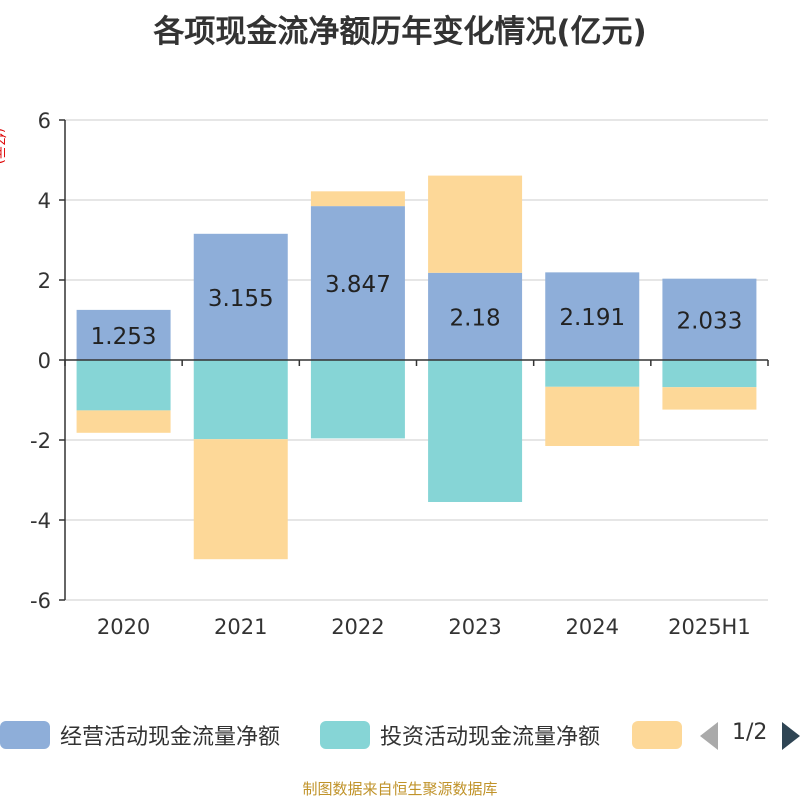 Image resolution: width=800 pixels, height=800 pixels. Describe the element at coordinates (123, 421) in the screenshot. I see `bar-financing-2020` at that location.